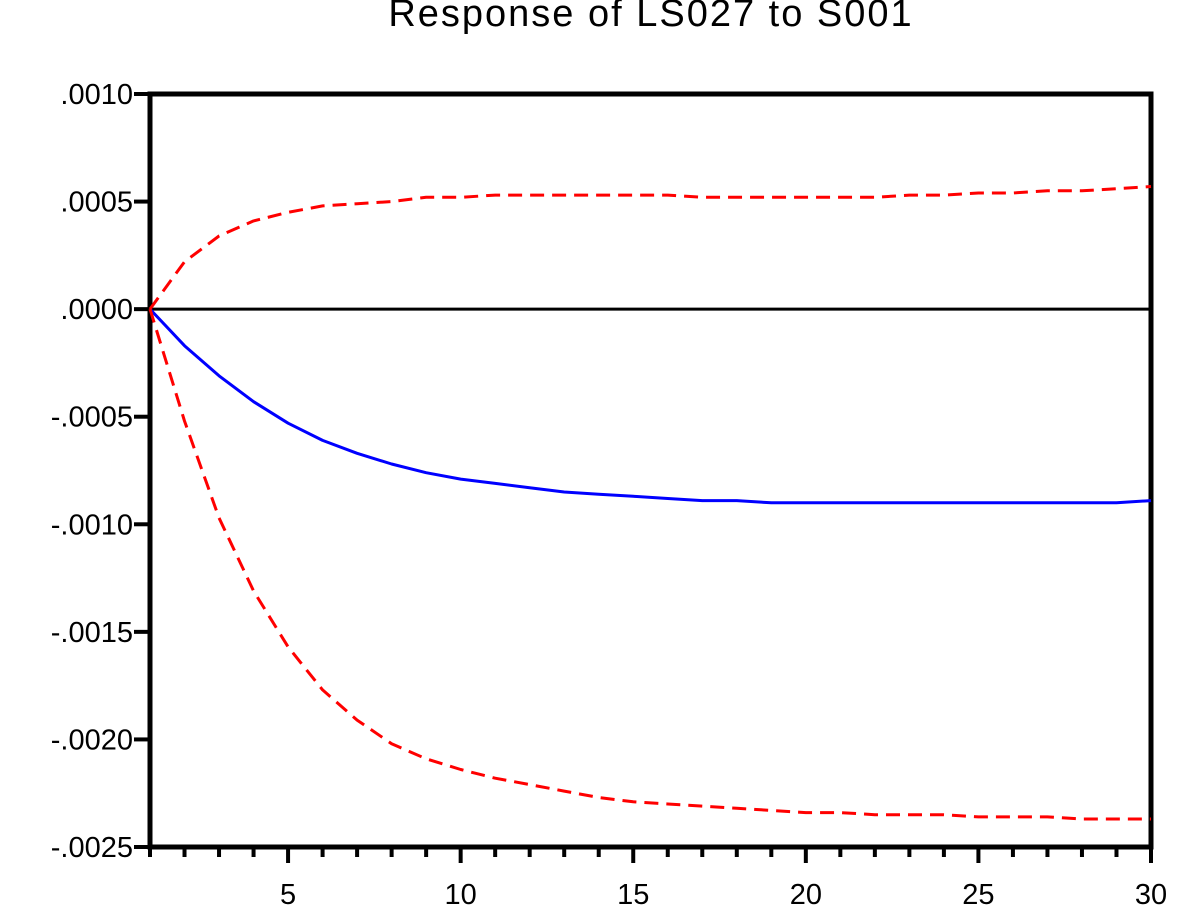  What do you see at coordinates (978, 895) in the screenshot?
I see `x-tick-label: 25` at bounding box center [978, 895].